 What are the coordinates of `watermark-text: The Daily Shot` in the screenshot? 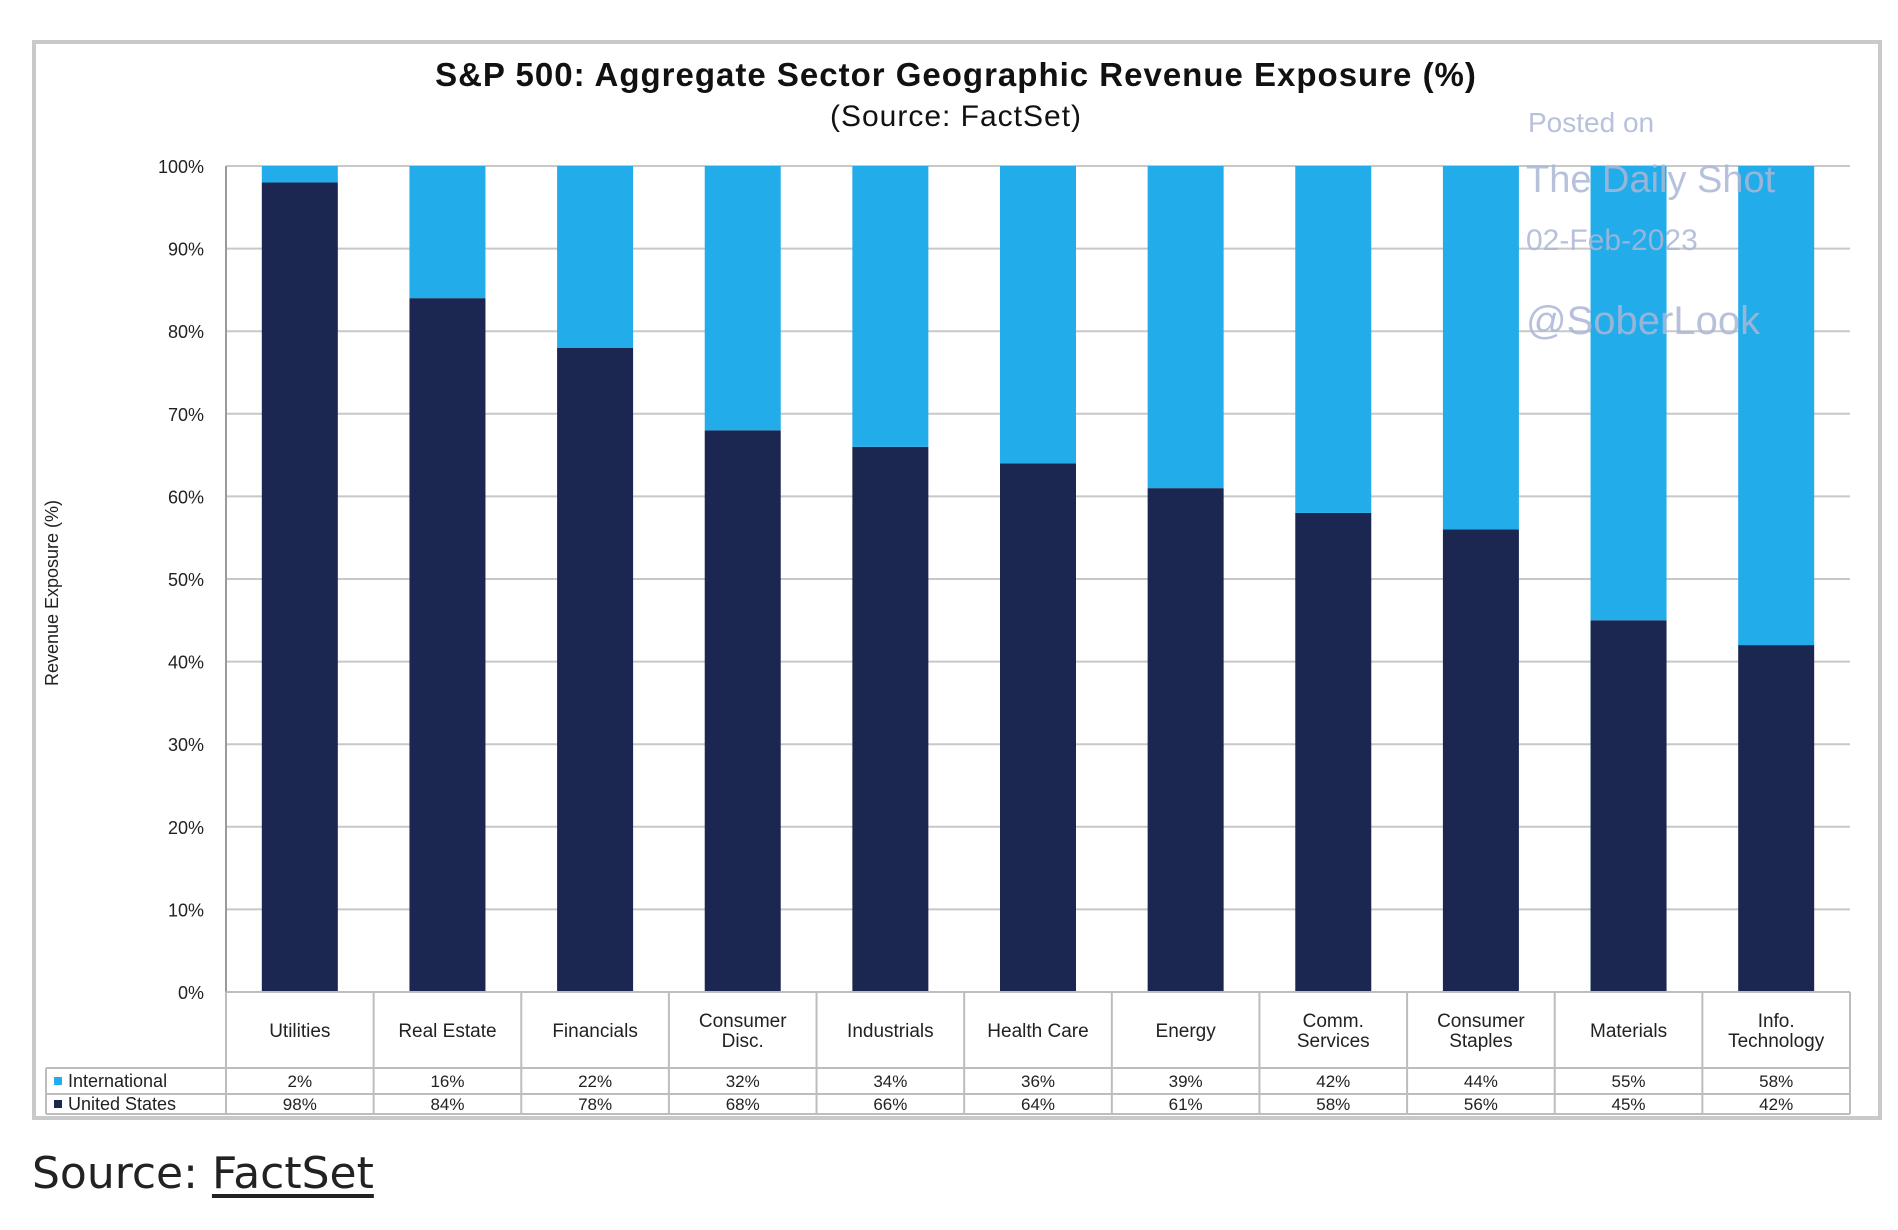 It's located at (1651, 180).